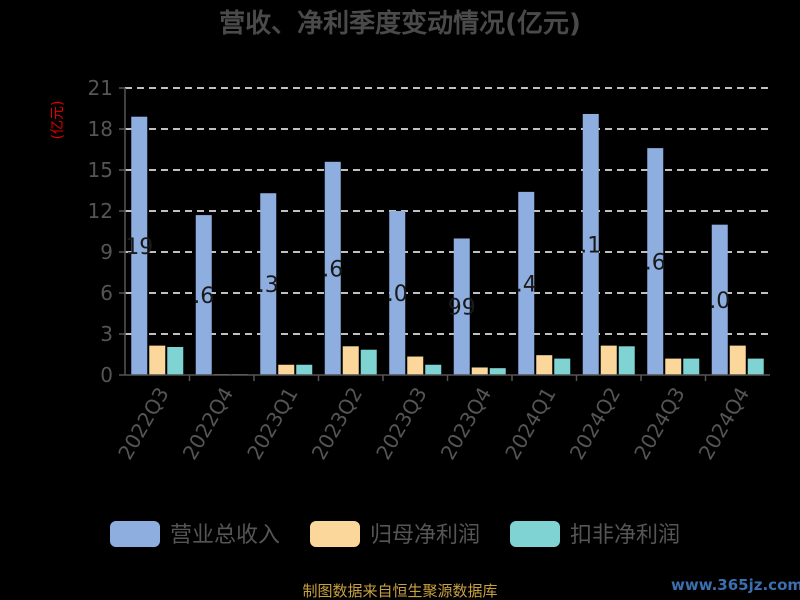  What do you see at coordinates (400, 23) in the screenshot?
I see `chart-title: 营收、净利季度变动情况(亿元)` at bounding box center [400, 23].